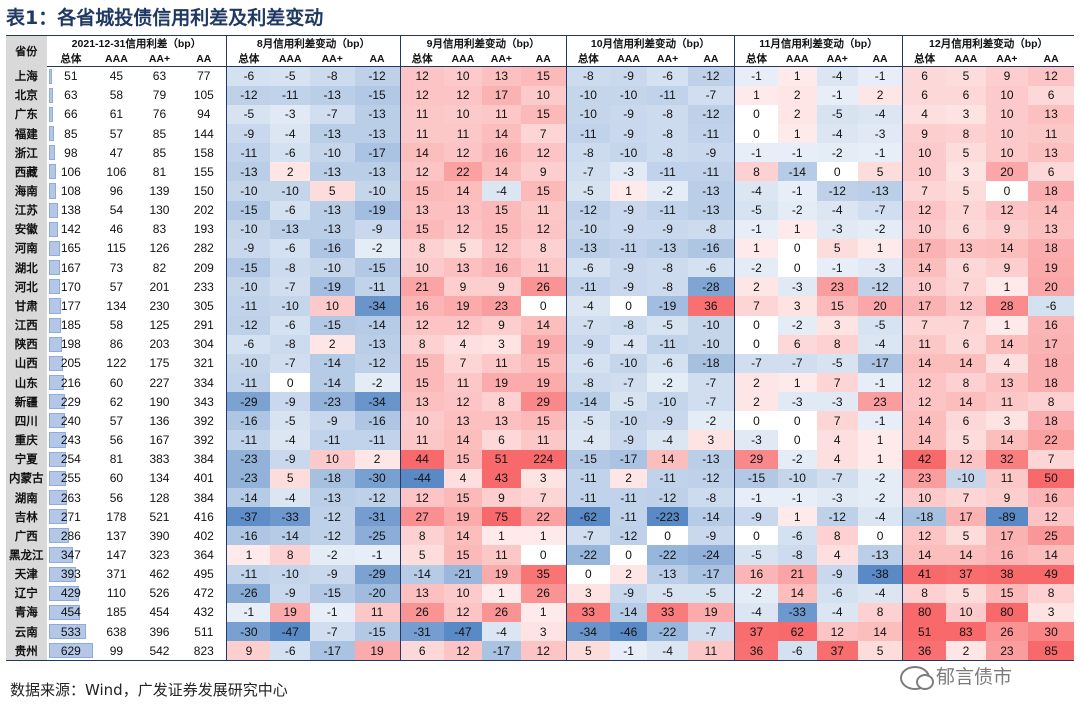 This screenshot has width=1080, height=723. What do you see at coordinates (1007, 172) in the screenshot?
I see `spread-change-cell: 20` at bounding box center [1007, 172].